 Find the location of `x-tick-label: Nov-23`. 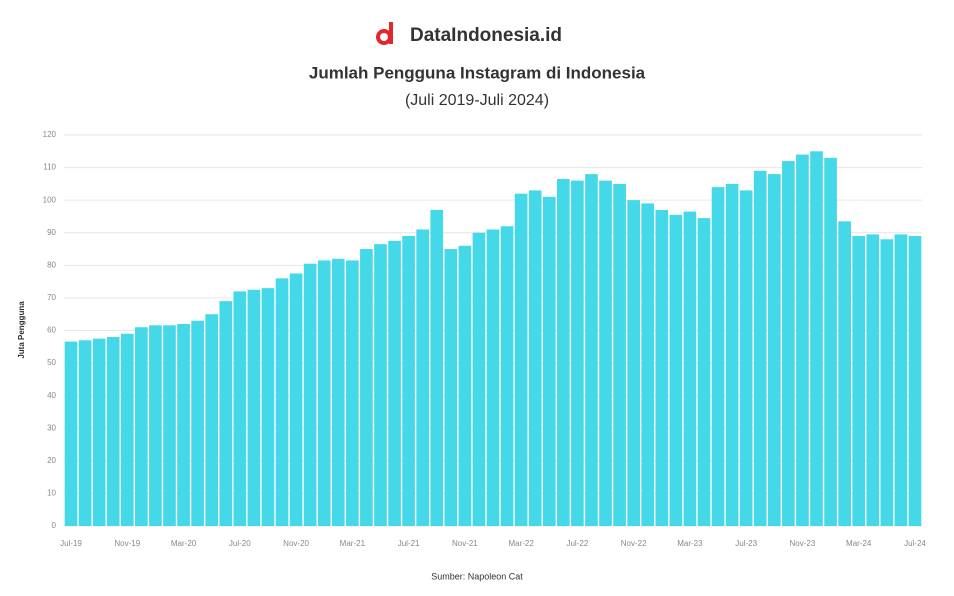

x-tick-label: Nov-23 is located at coordinates (803, 543).